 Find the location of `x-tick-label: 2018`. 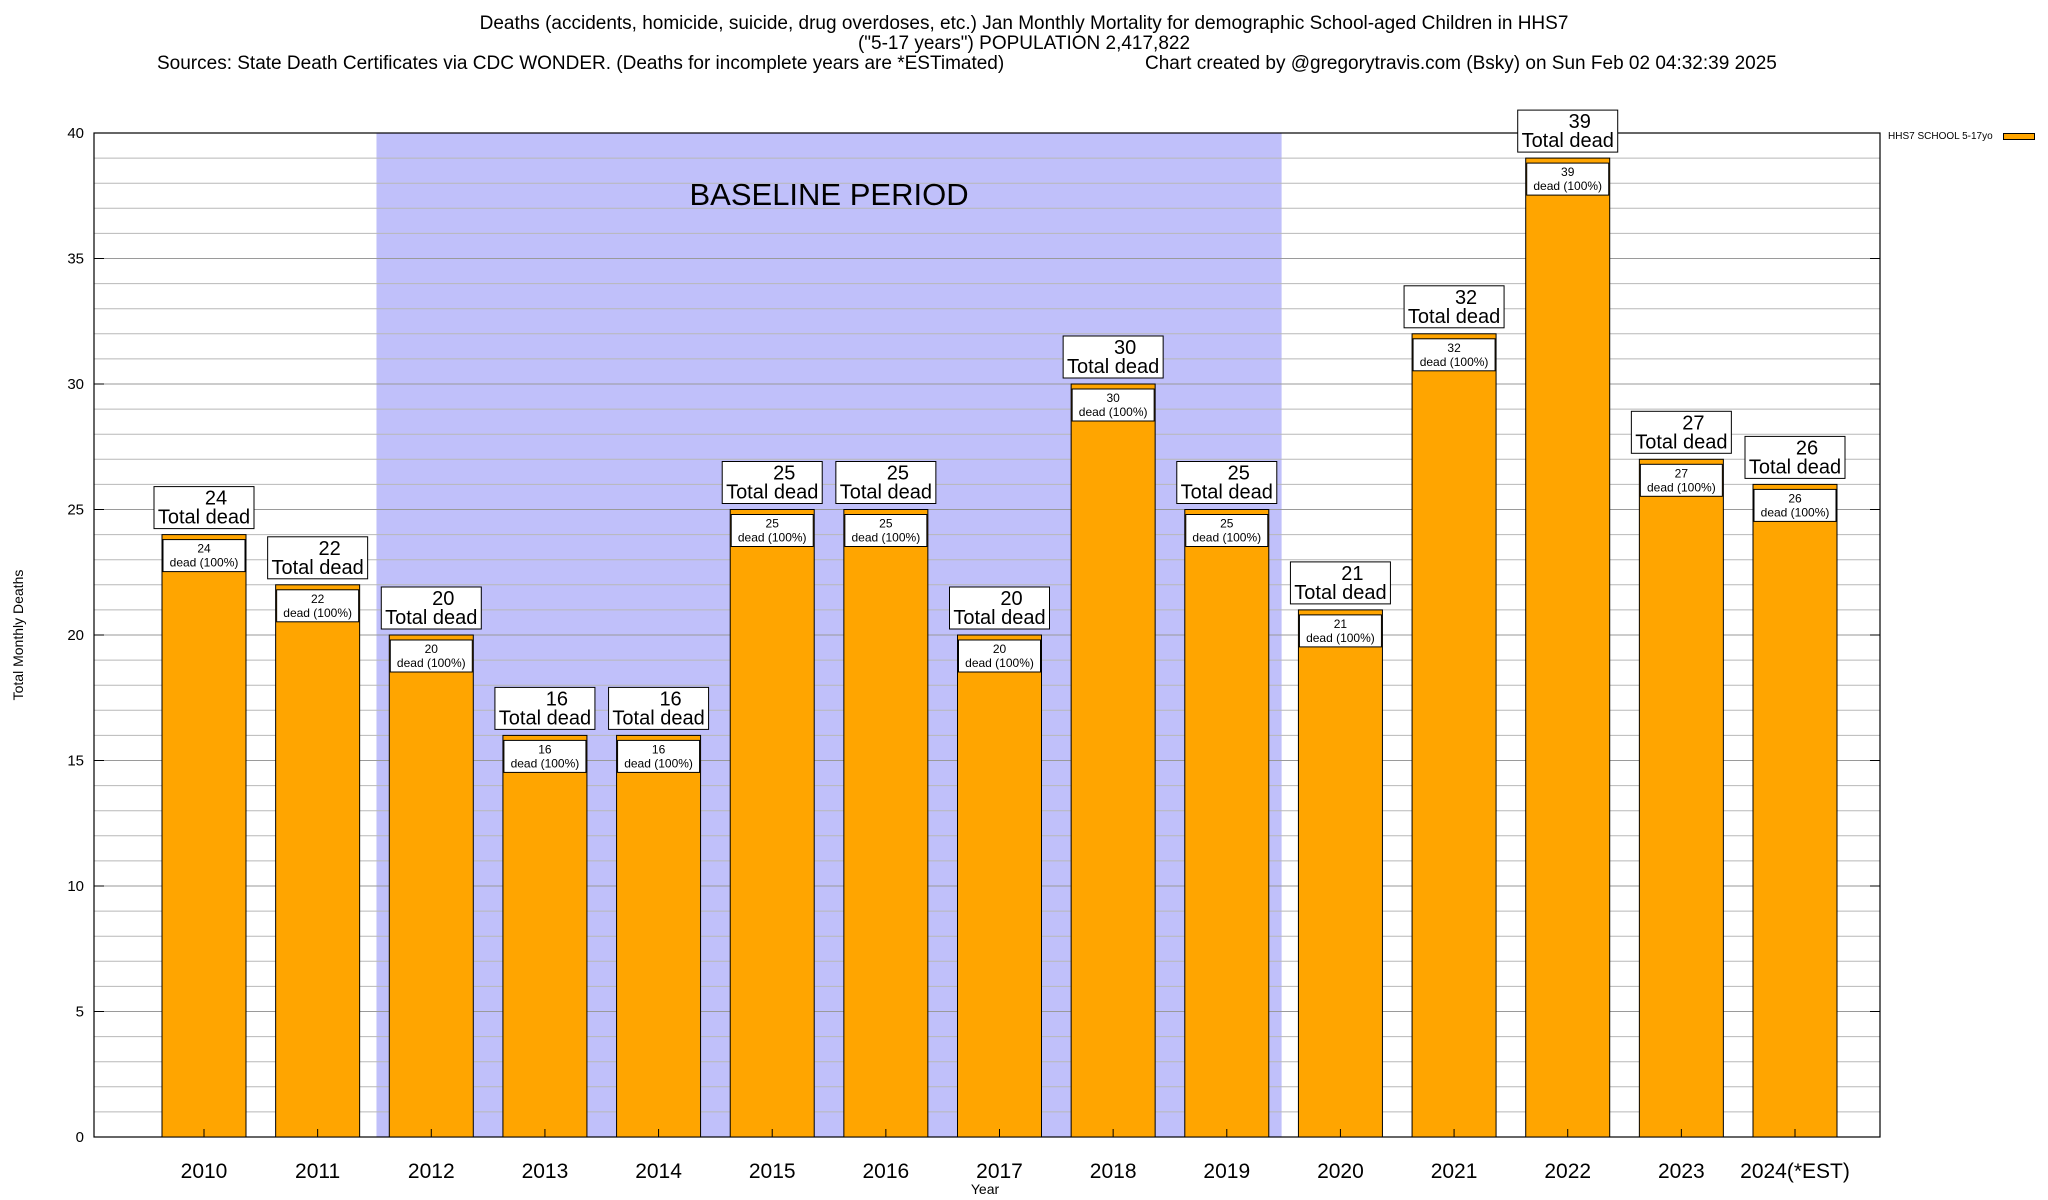

x-tick-label: 2018 is located at coordinates (1113, 1171).